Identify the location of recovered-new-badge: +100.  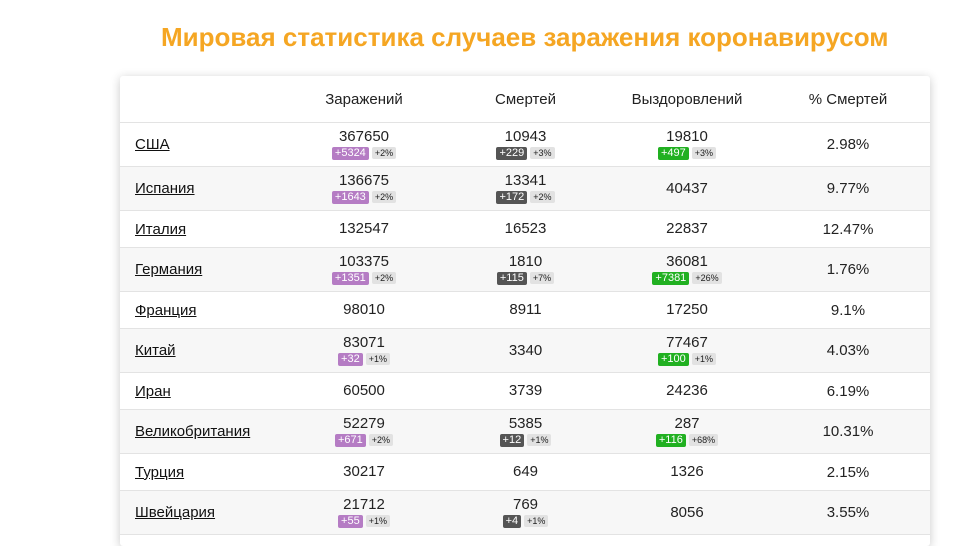
(673, 359).